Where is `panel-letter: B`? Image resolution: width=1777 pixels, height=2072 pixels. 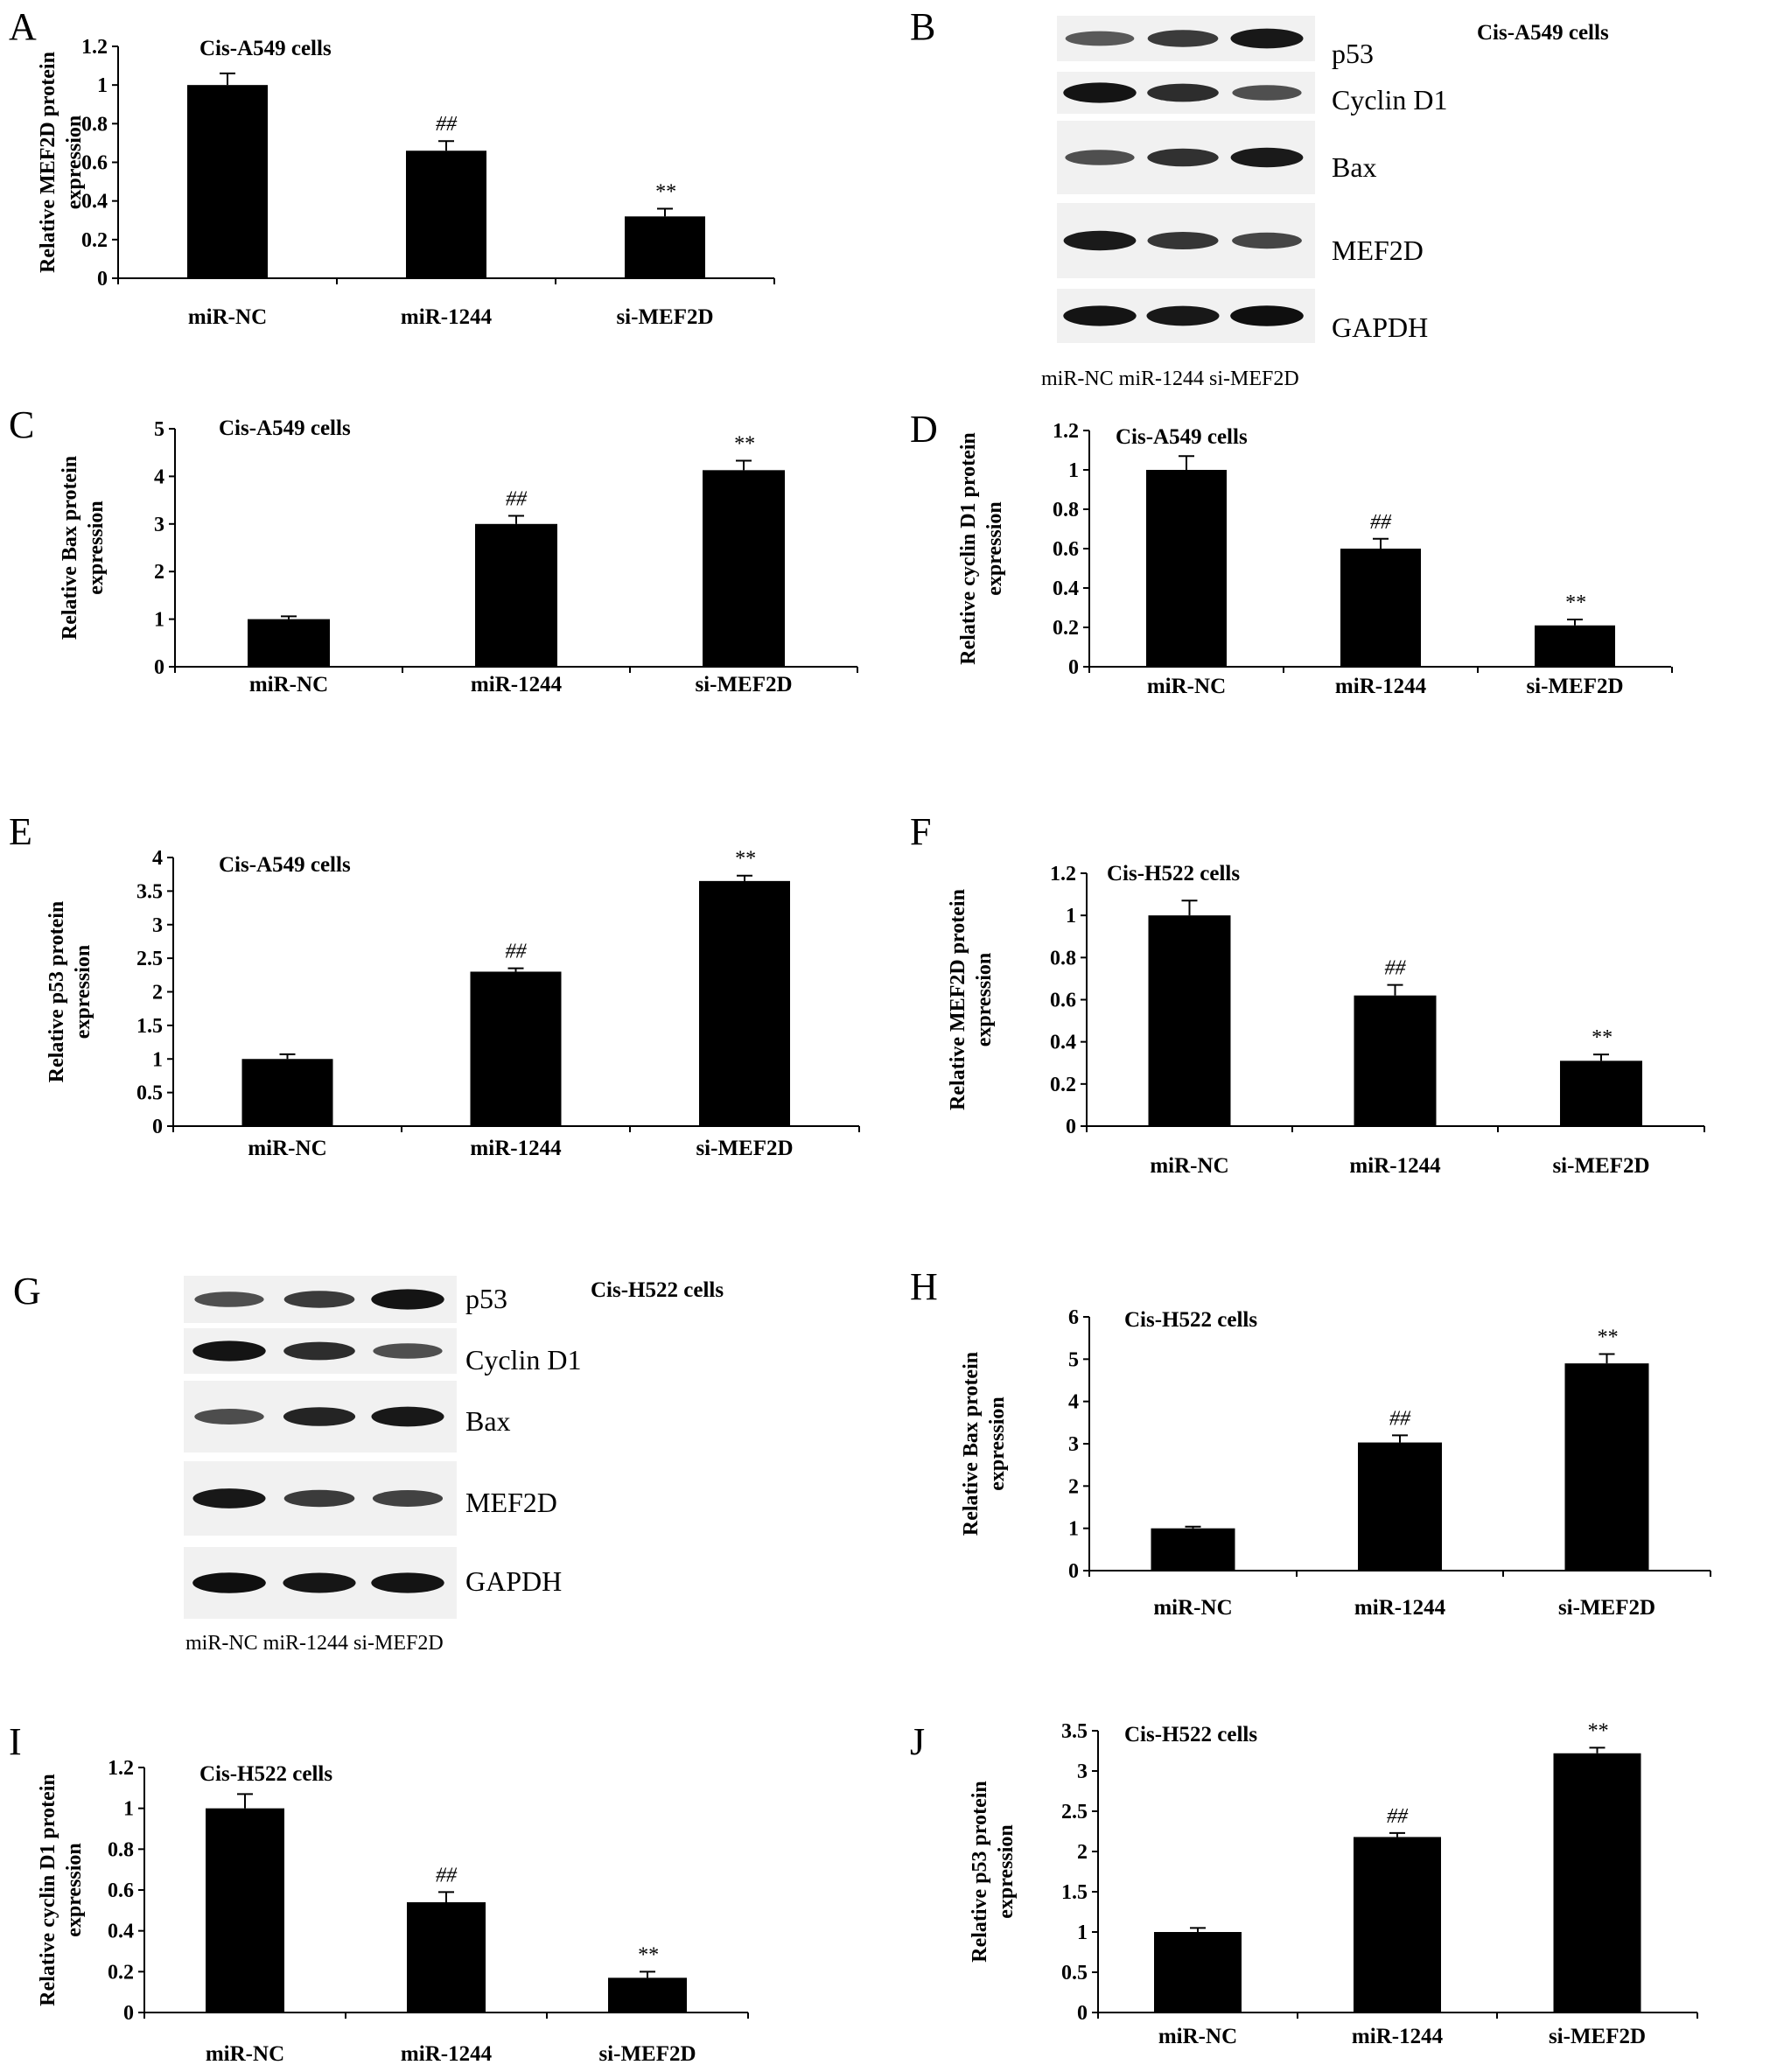
panel-letter: B is located at coordinates (922, 26).